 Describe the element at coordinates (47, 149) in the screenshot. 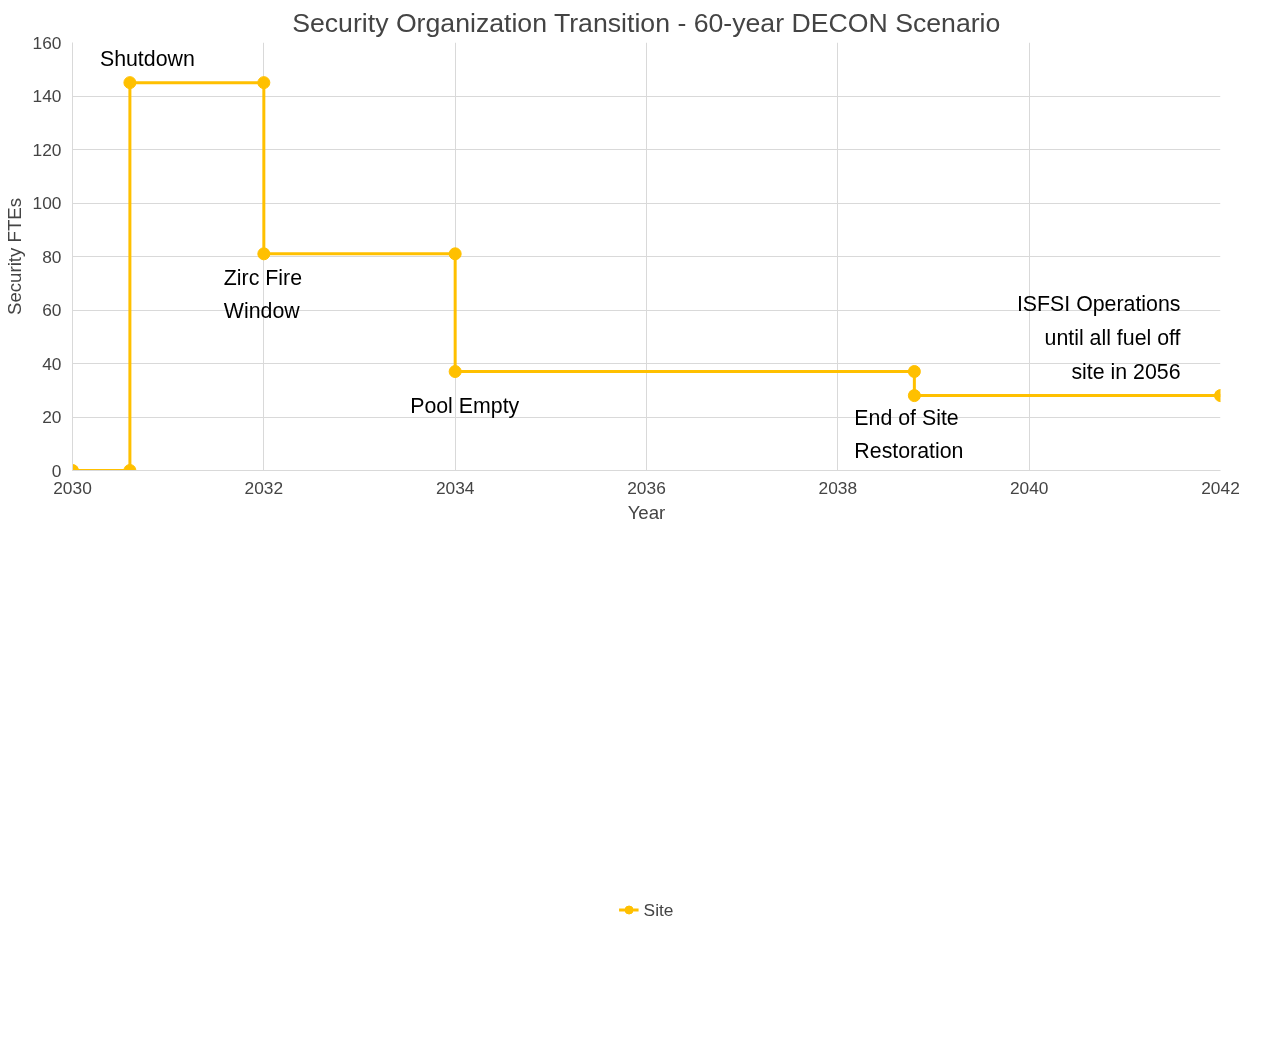

I see `y-tick-label: 120` at that location.